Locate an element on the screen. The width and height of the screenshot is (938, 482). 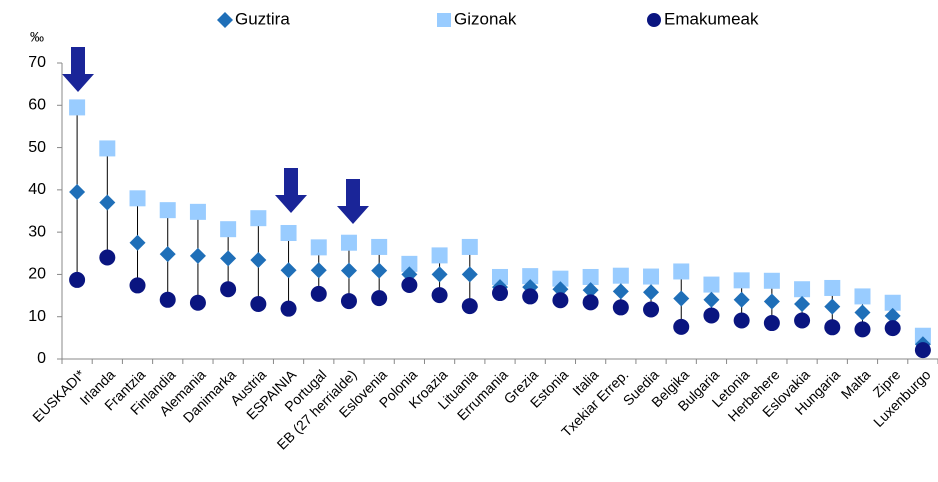
y-tick-label: 40 is located at coordinates (37, 189).